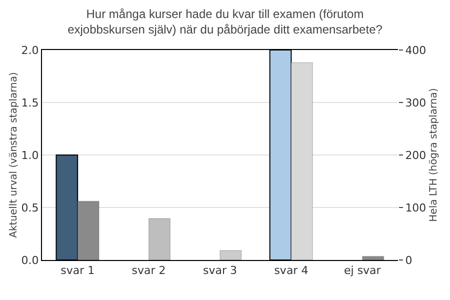 This screenshot has height=300, width=450. I want to click on y-tick-label: 1.5, so click(30, 103).